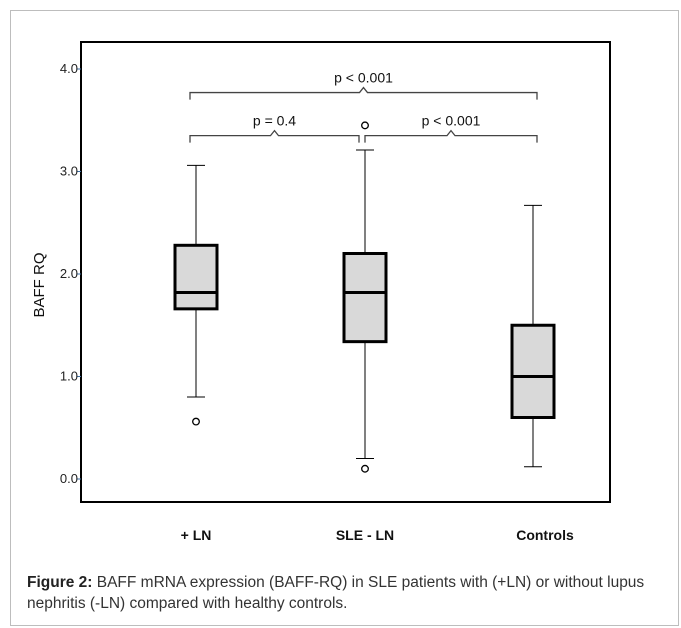  Describe the element at coordinates (365, 535) in the screenshot. I see `x-category-label: SLE - LN` at that location.